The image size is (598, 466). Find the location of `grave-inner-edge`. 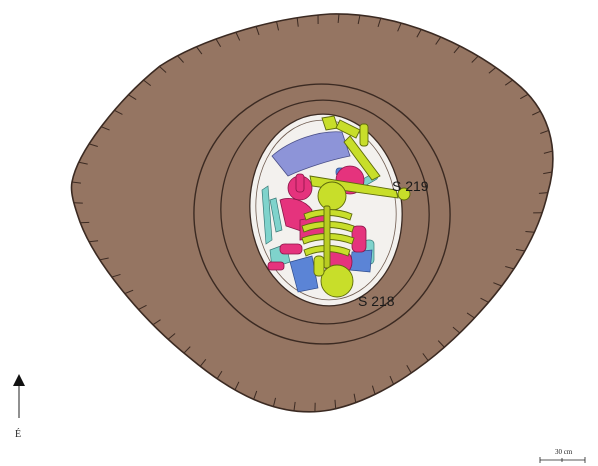

grave-inner-edge is located at coordinates (326, 210).